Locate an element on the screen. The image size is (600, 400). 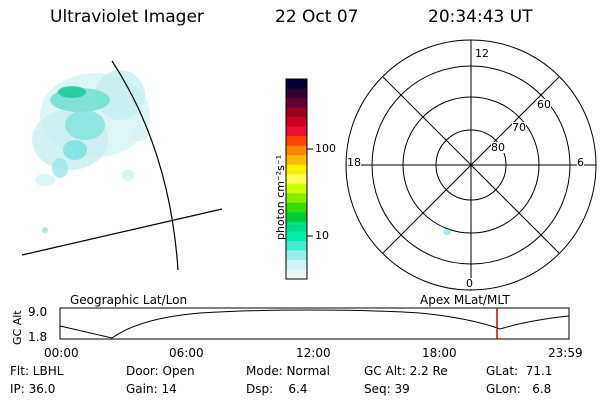
colorbar-tick-100: 100 is located at coordinates (325, 148).